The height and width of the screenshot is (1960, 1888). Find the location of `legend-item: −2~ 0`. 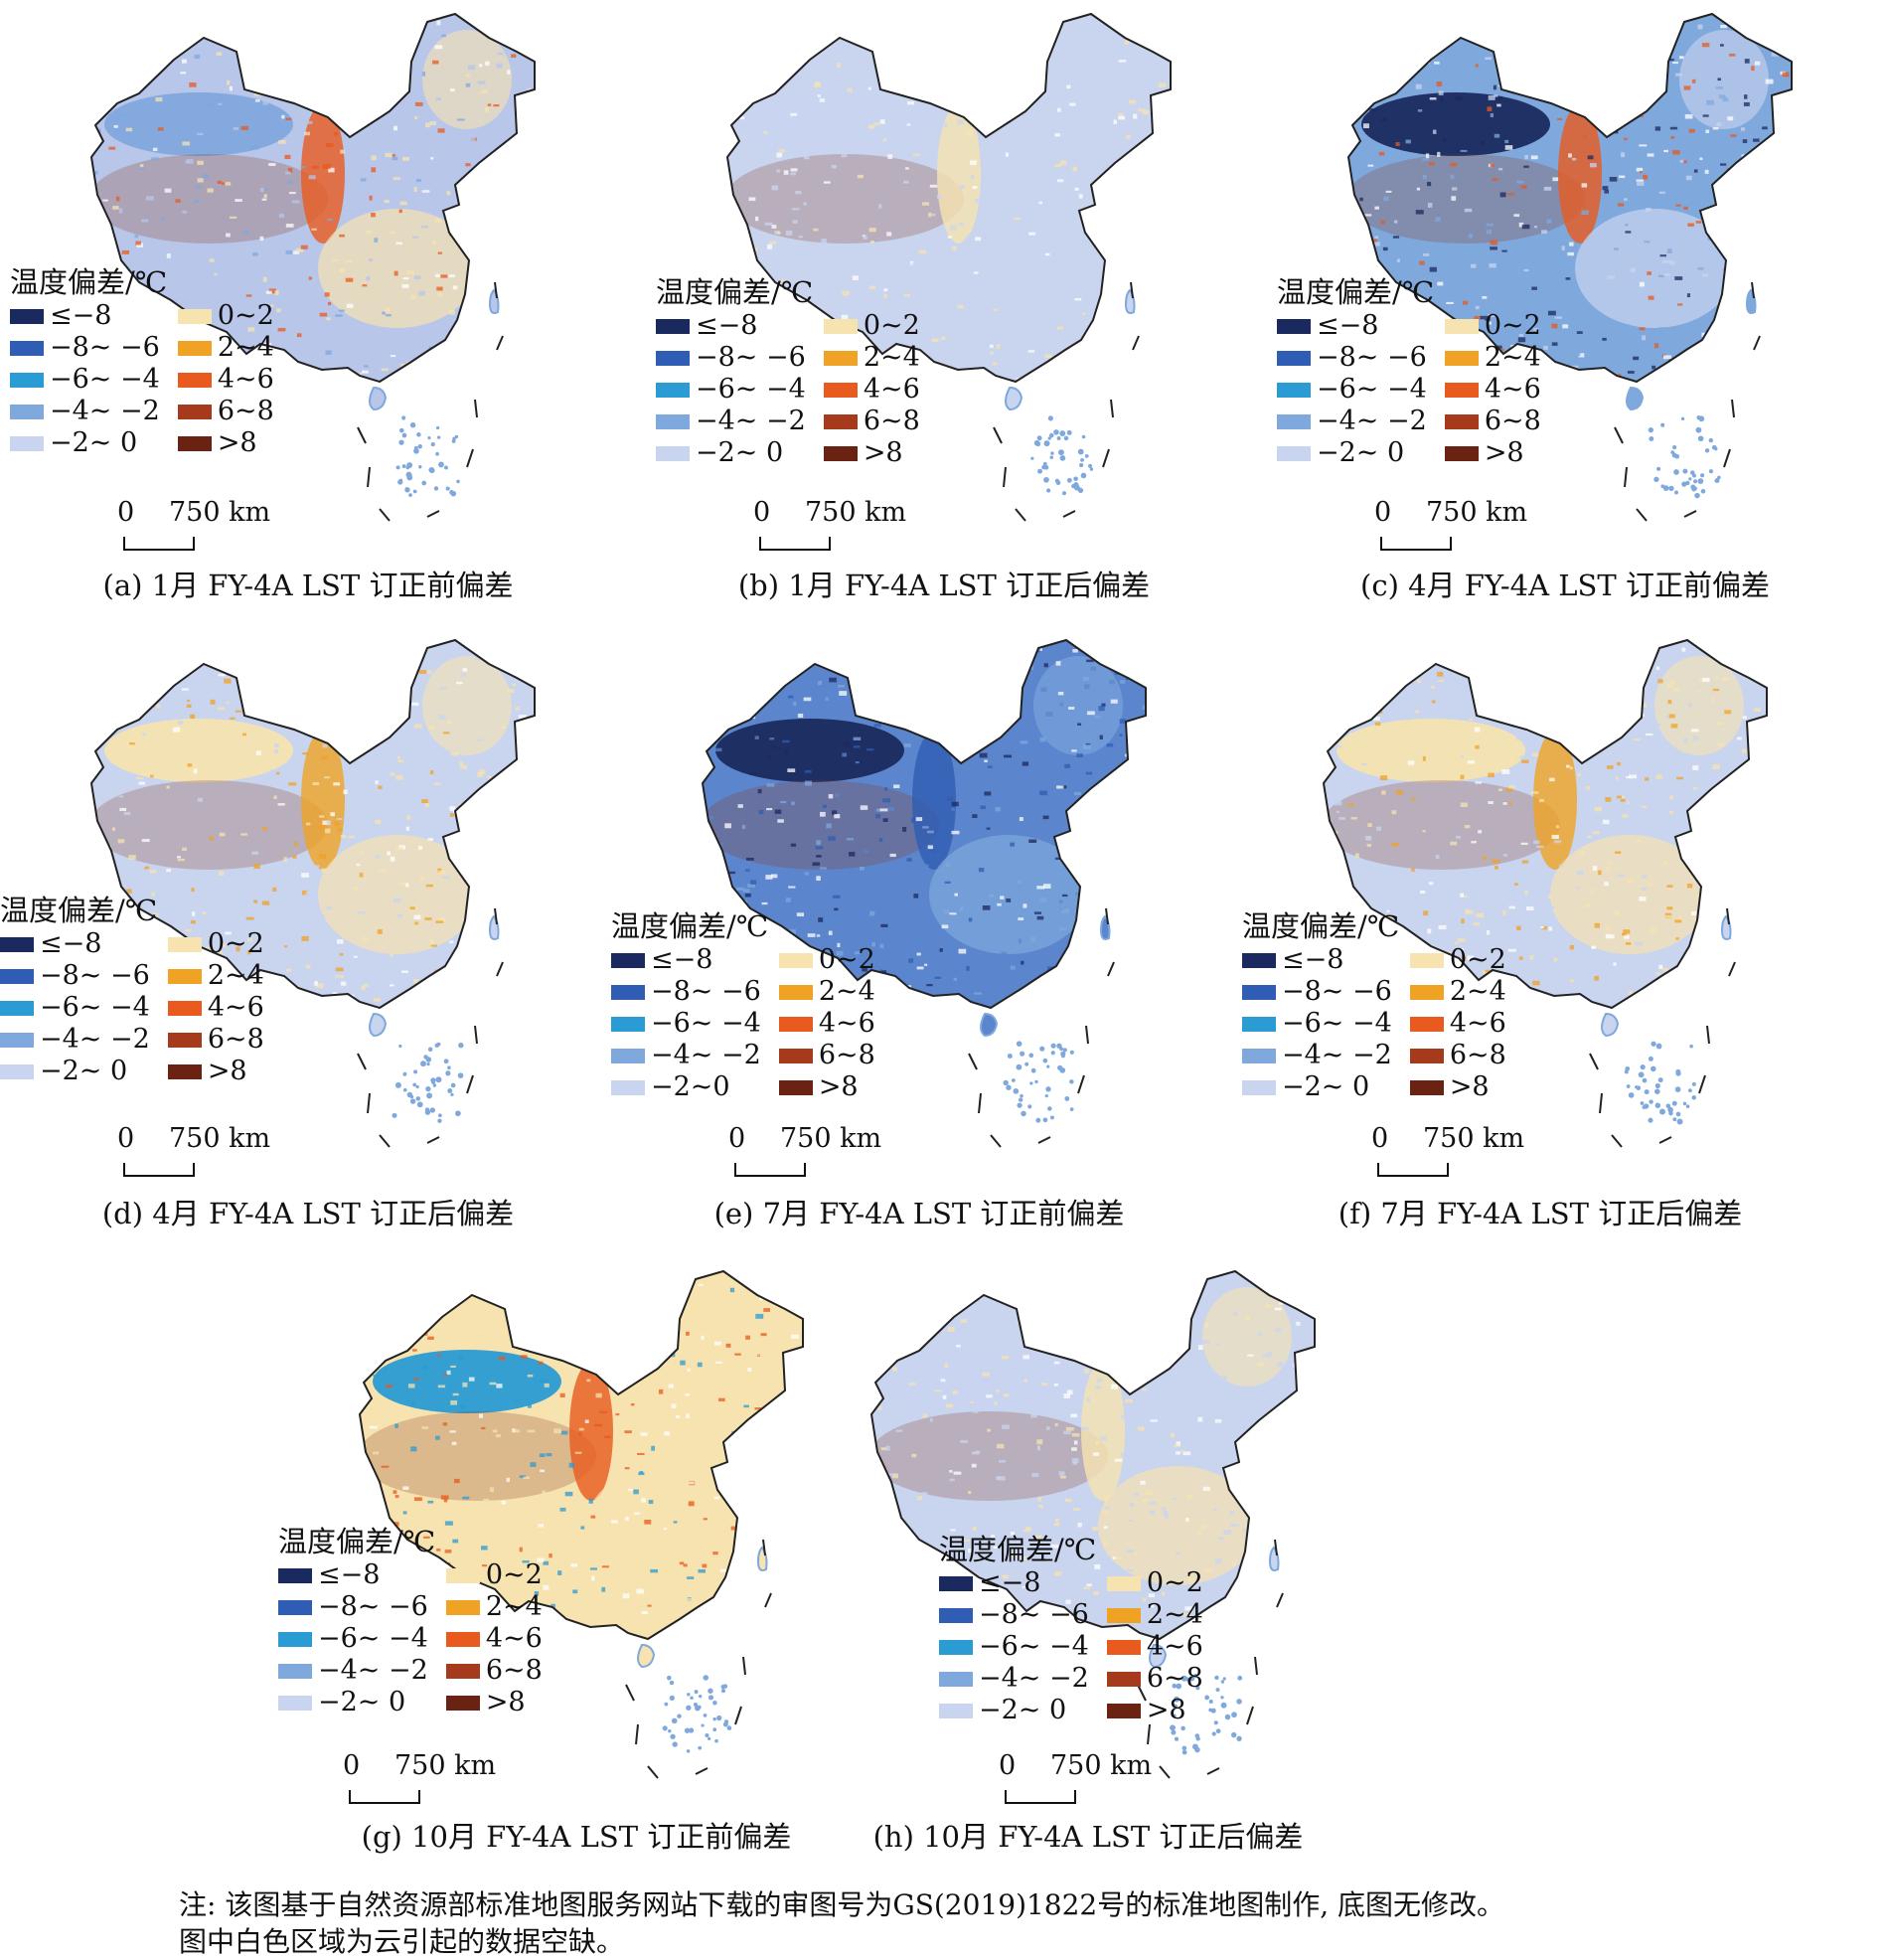

legend-item: −2~ 0 is located at coordinates (1317, 1087).